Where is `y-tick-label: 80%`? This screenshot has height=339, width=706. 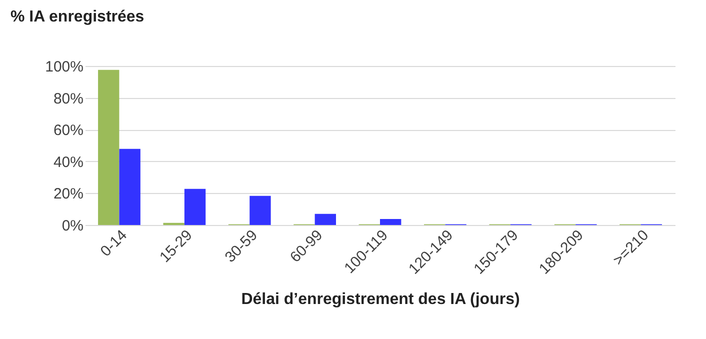
y-tick-label: 80% is located at coordinates (68, 99).